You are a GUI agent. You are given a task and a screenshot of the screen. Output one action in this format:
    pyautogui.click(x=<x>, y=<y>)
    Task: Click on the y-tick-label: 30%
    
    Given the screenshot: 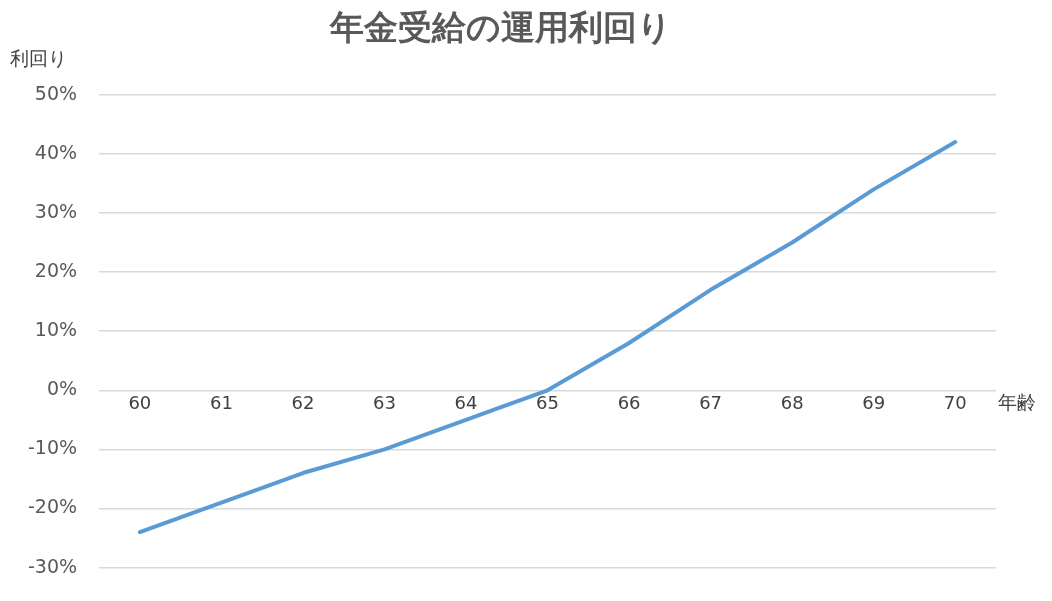 What is the action you would take?
    pyautogui.click(x=56, y=210)
    